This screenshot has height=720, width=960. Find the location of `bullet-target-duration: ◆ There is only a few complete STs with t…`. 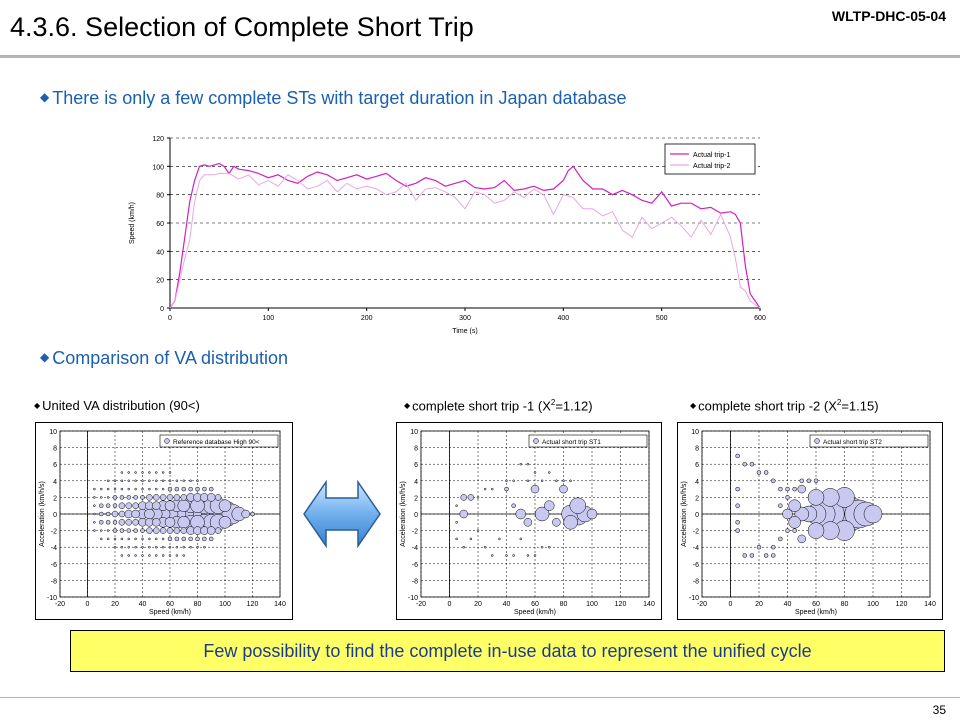

bullet-target-duration: ◆ There is only a few complete STs with t… is located at coordinates (333, 98).